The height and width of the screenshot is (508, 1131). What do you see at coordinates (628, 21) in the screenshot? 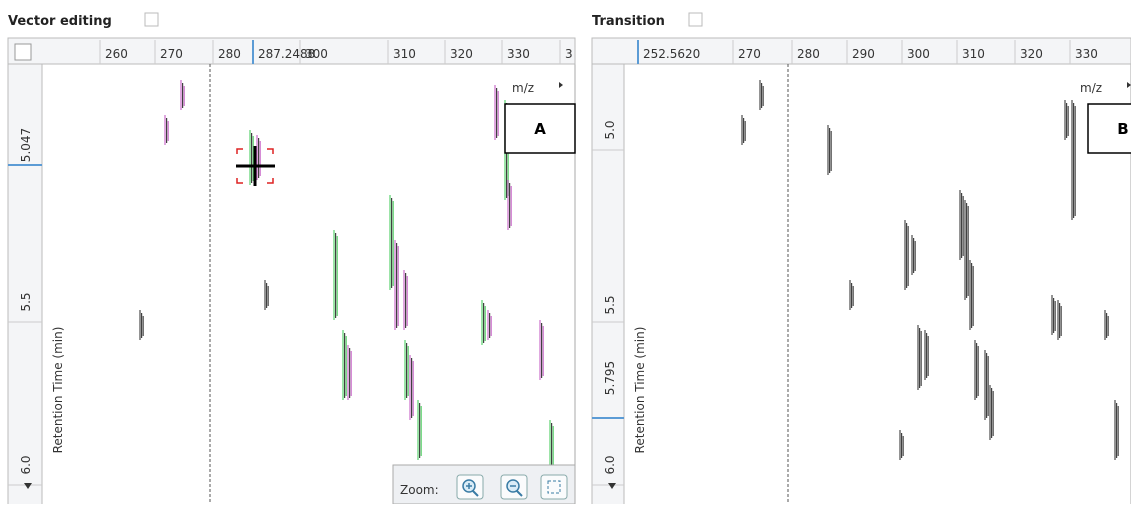
I see `panel-title: Transition` at bounding box center [628, 21].